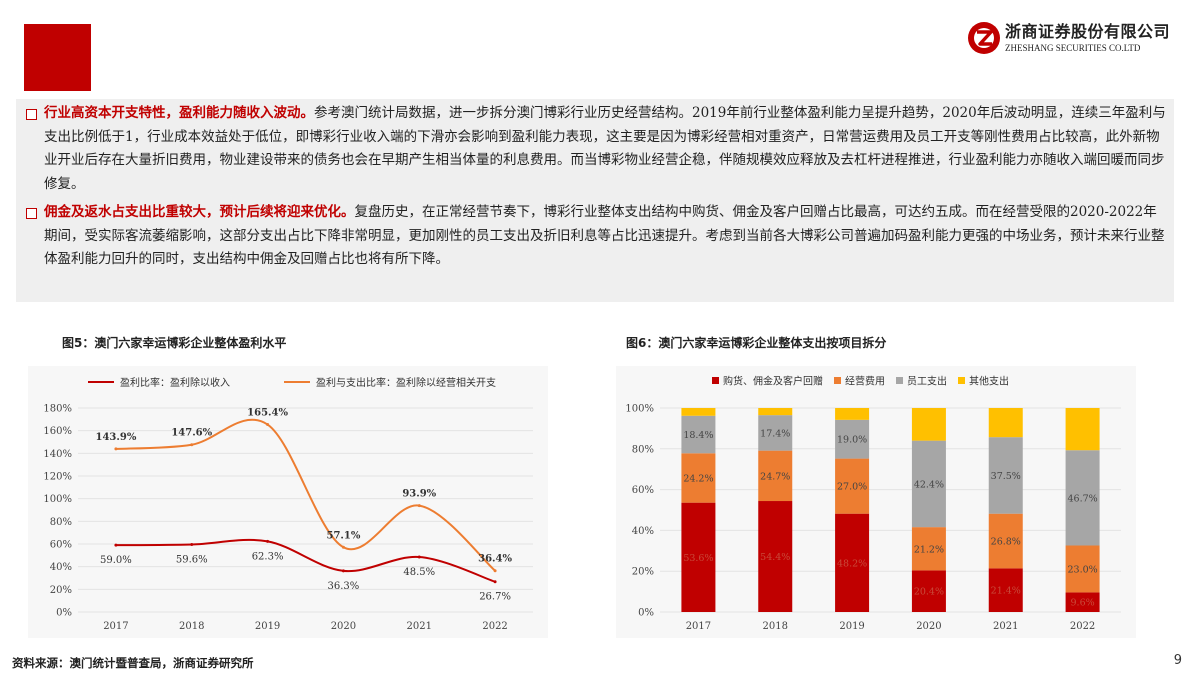 This screenshot has width=1200, height=675. Describe the element at coordinates (643, 490) in the screenshot. I see `y-tick-label: 60%` at that location.